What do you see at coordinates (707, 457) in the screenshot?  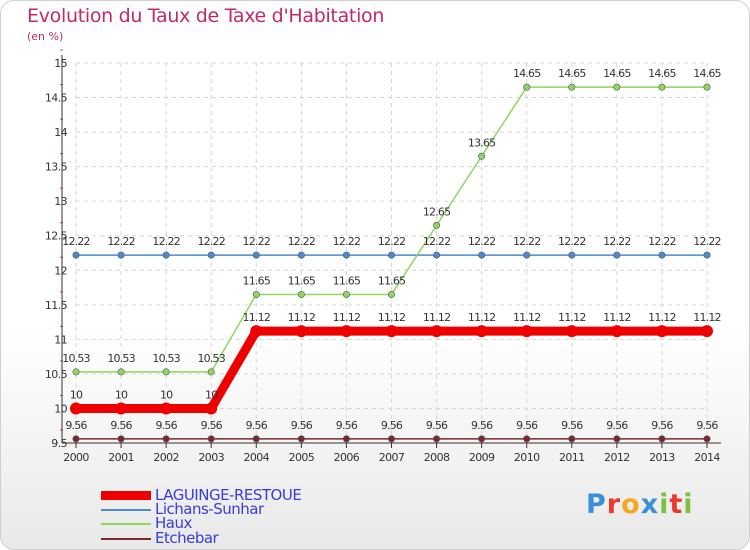 I see `x-tick-label: 2014` at bounding box center [707, 457].